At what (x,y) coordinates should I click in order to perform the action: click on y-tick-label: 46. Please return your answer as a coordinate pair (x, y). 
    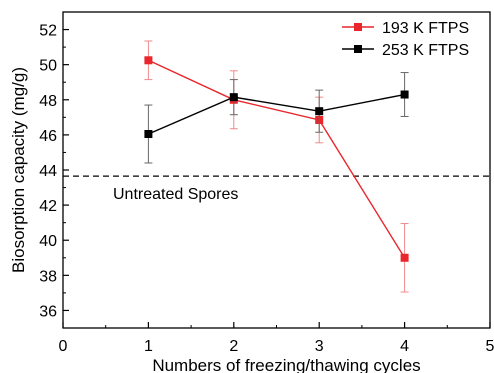
    Looking at the image, I should click on (48, 136).